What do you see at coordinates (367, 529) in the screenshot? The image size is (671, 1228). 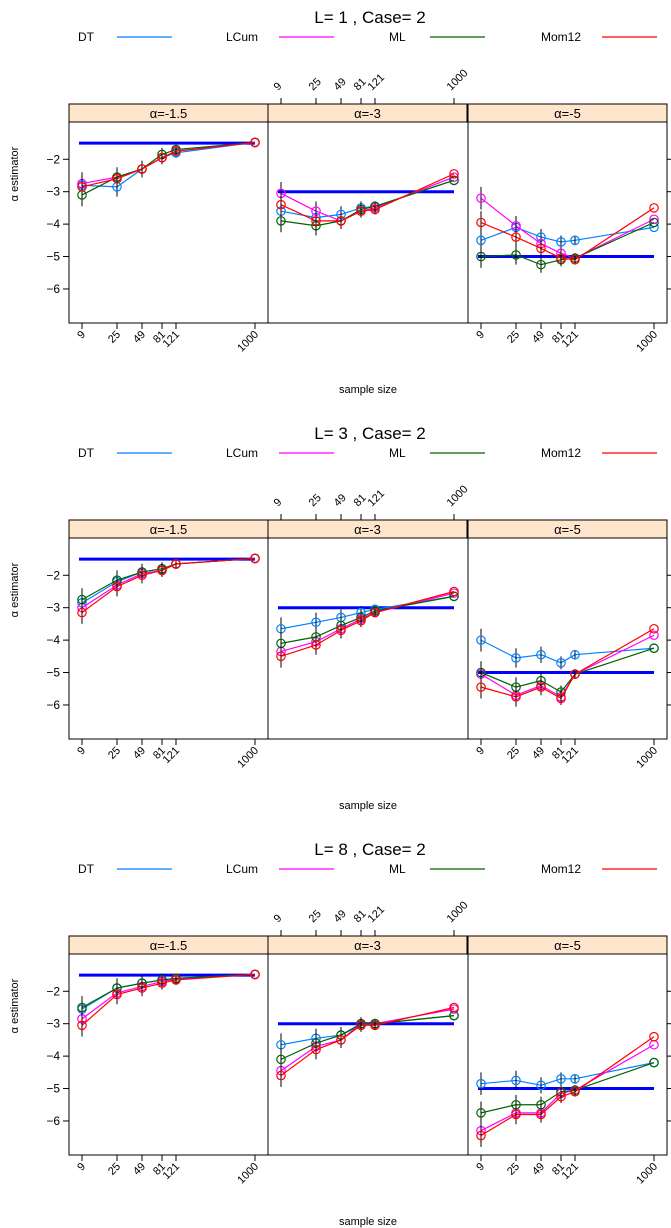 I see `panel-strip-label: α=-3` at bounding box center [367, 529].